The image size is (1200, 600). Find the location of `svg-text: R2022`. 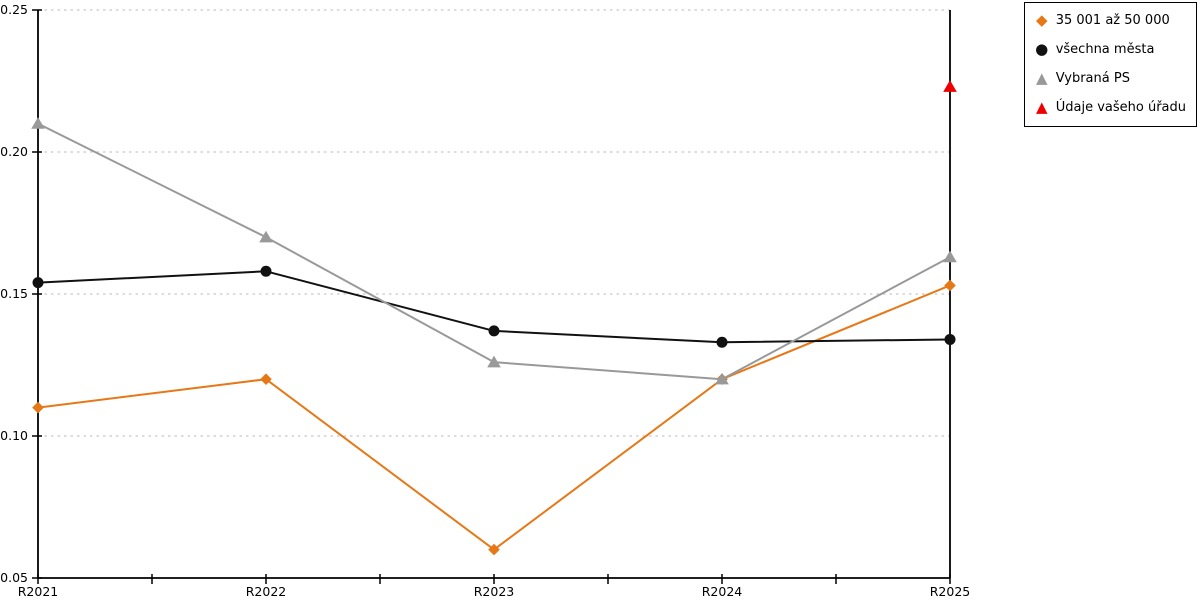

svg-text: R2022 is located at coordinates (266, 591).